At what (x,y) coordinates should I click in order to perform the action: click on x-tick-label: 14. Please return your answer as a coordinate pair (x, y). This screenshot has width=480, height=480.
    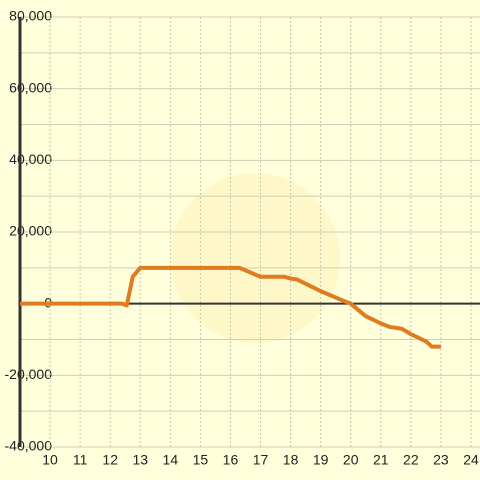
    Looking at the image, I should click on (171, 460).